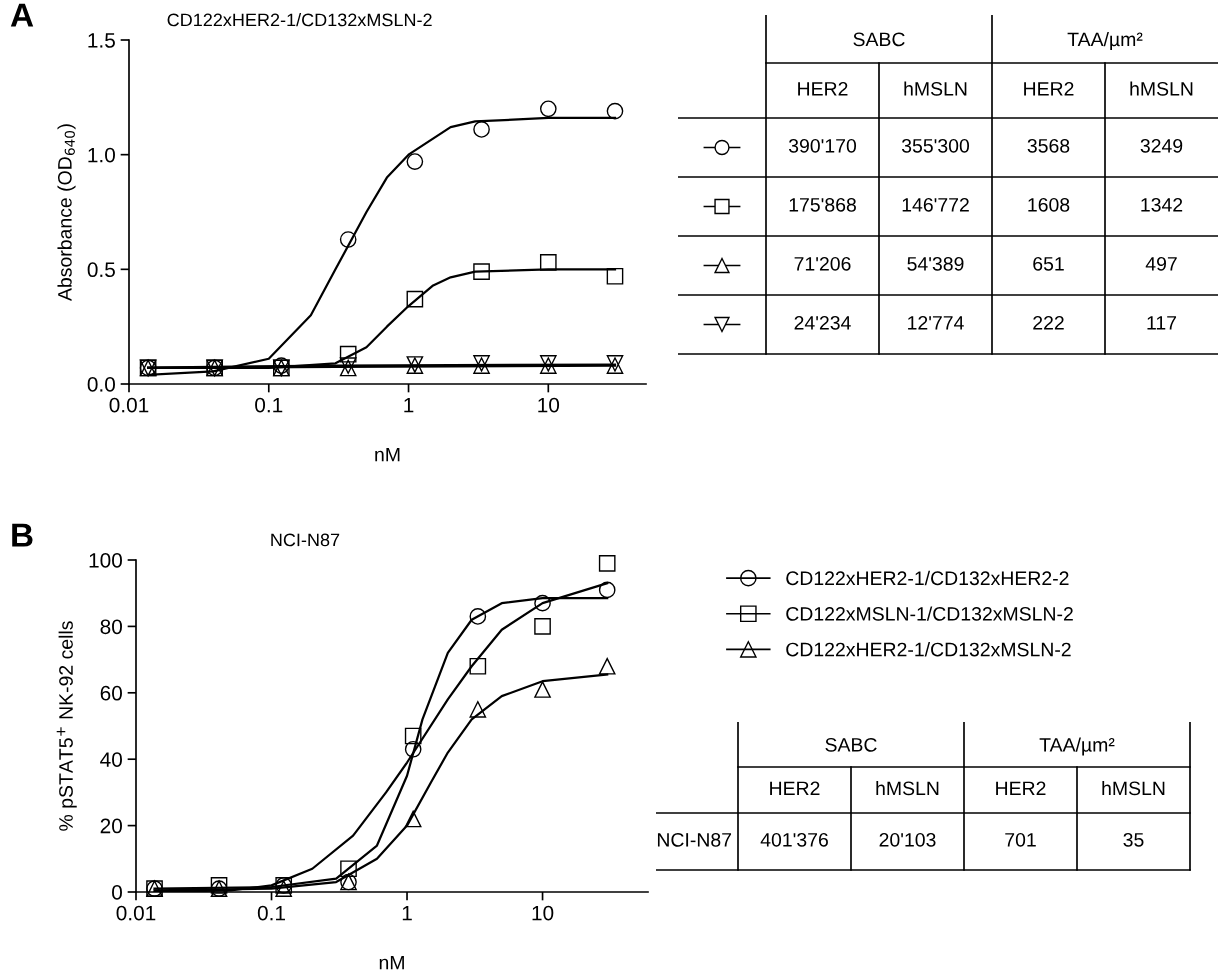  What do you see at coordinates (1162, 204) in the screenshot?
I see `text: 1342` at bounding box center [1162, 204].